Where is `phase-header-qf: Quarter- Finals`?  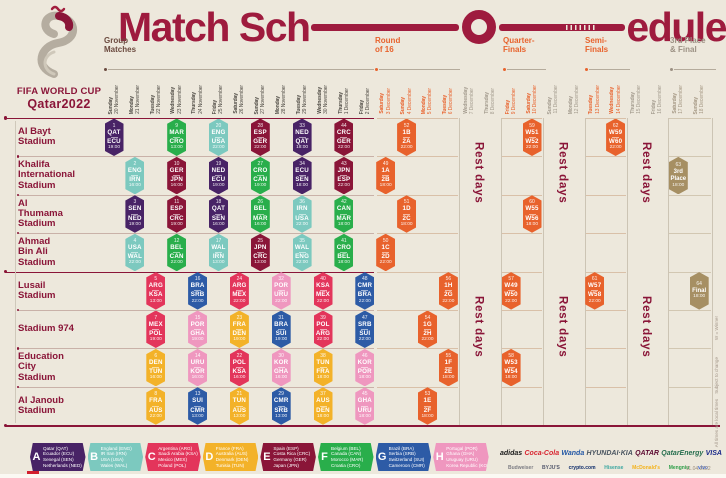
phase-header-qf: Quarter- Finals is located at coordinates (519, 45).